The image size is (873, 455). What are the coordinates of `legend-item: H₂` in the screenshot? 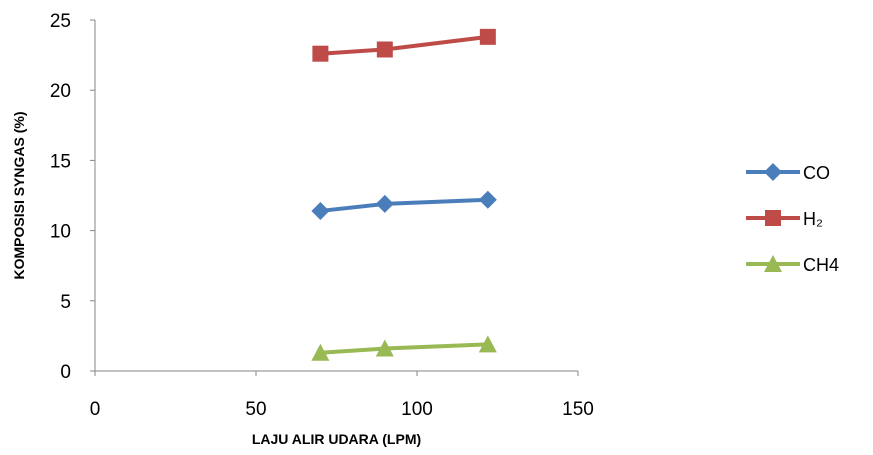 It's located at (784, 219).